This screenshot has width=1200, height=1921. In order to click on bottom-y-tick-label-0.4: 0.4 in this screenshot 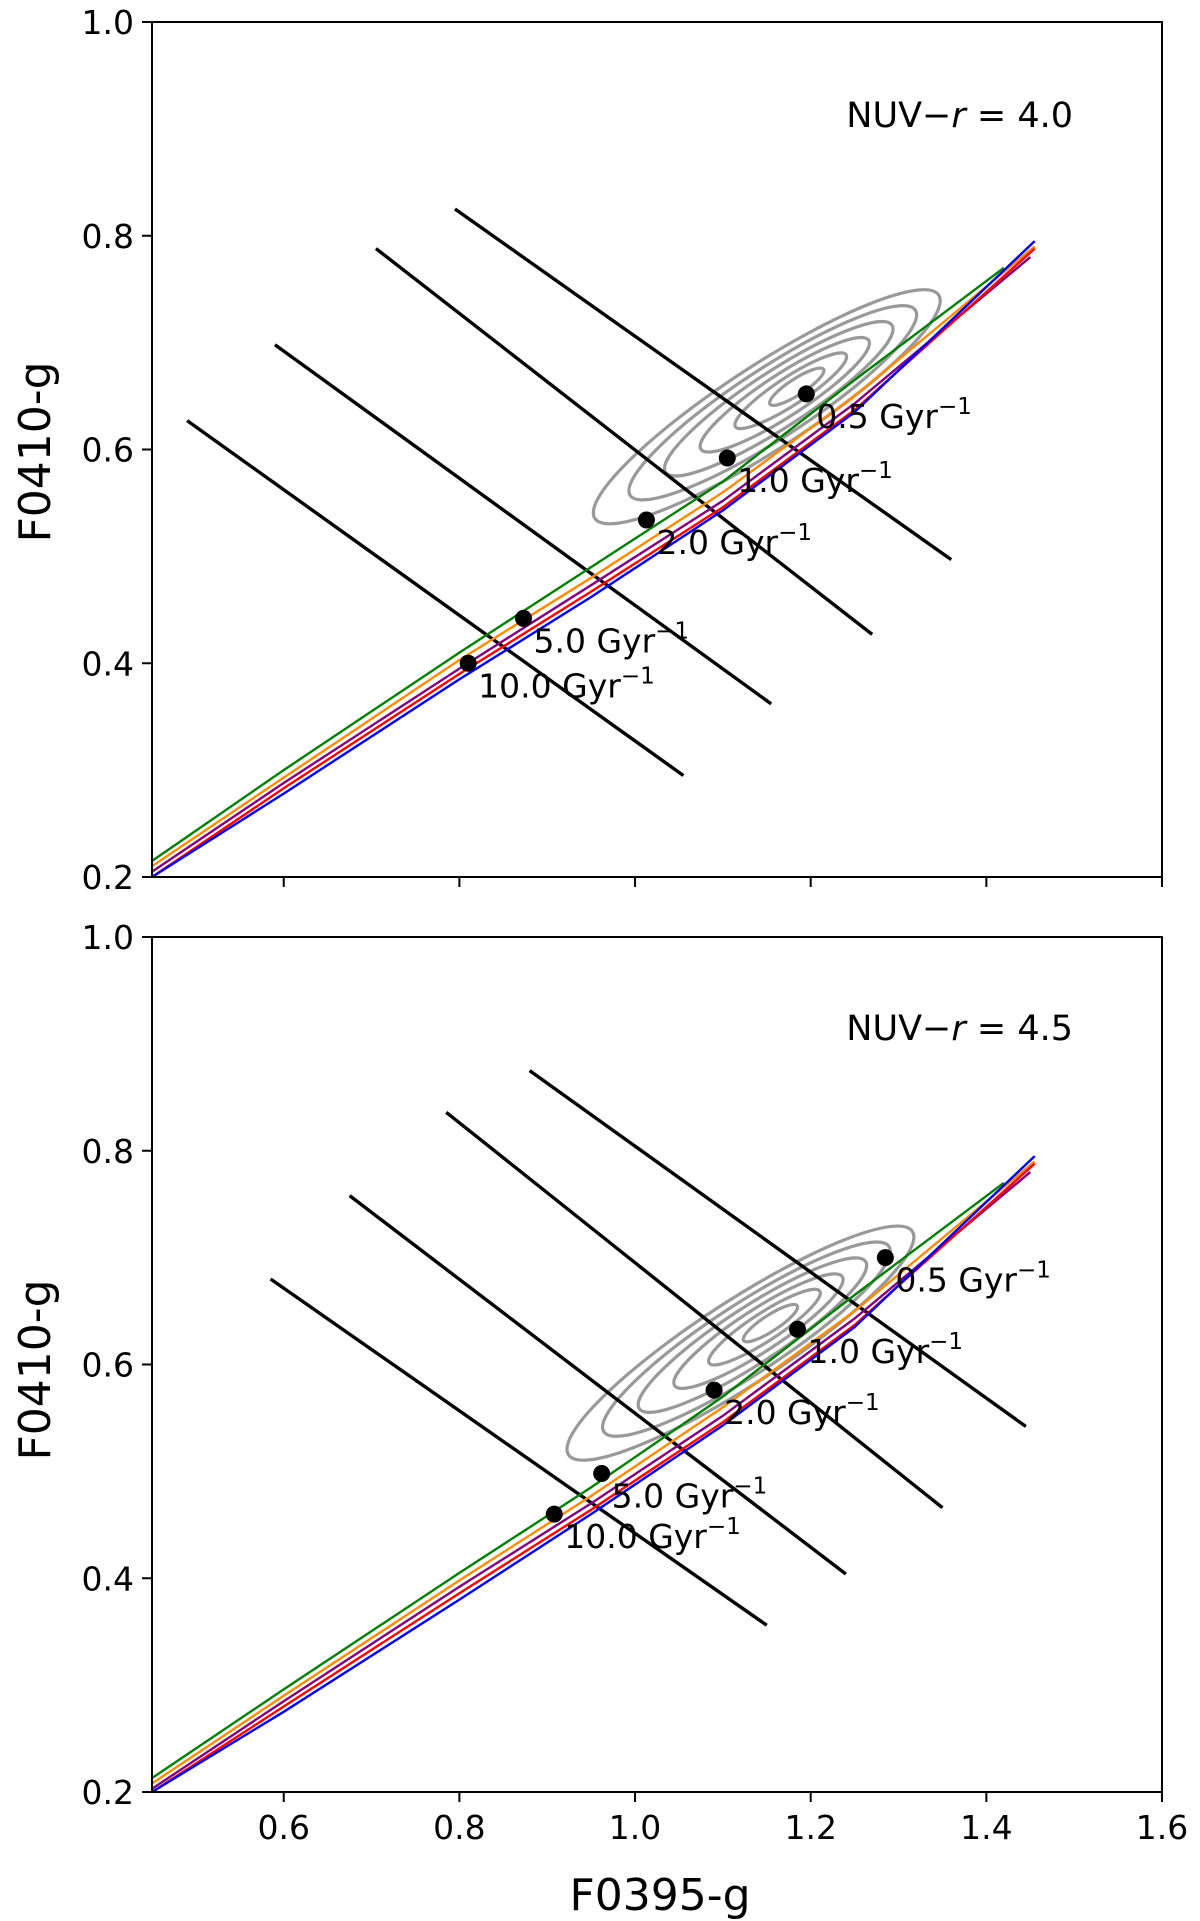, I will do `click(108, 1578)`.